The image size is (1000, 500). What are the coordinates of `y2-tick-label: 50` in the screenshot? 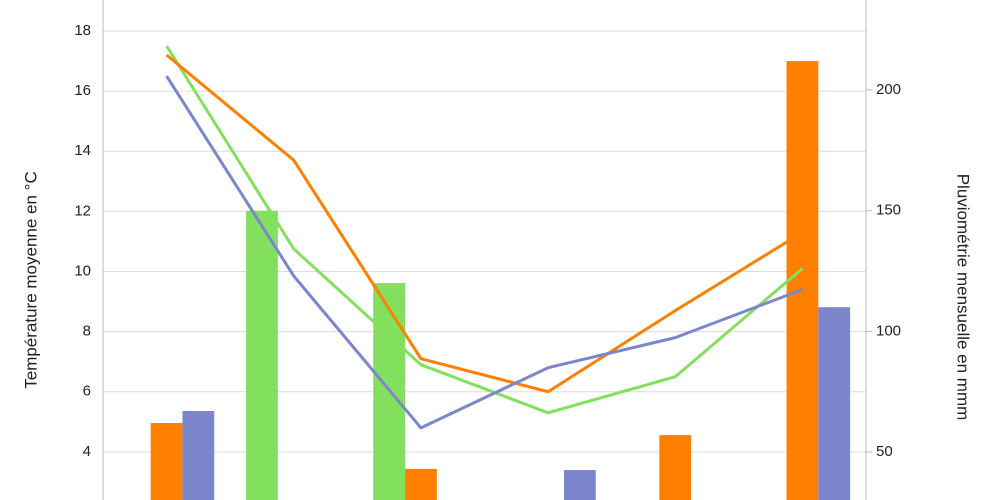 It's located at (884, 451).